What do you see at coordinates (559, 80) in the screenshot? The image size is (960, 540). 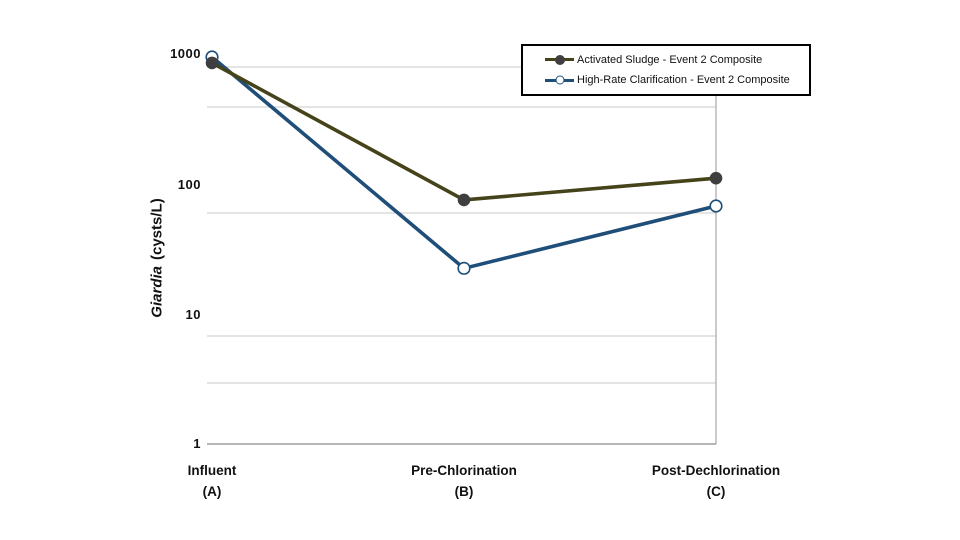 I see `legend-marker-open-circle-icon` at bounding box center [559, 80].